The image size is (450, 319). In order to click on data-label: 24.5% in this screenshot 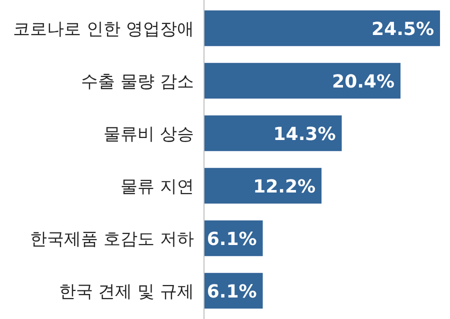, I will do `click(403, 29)`.